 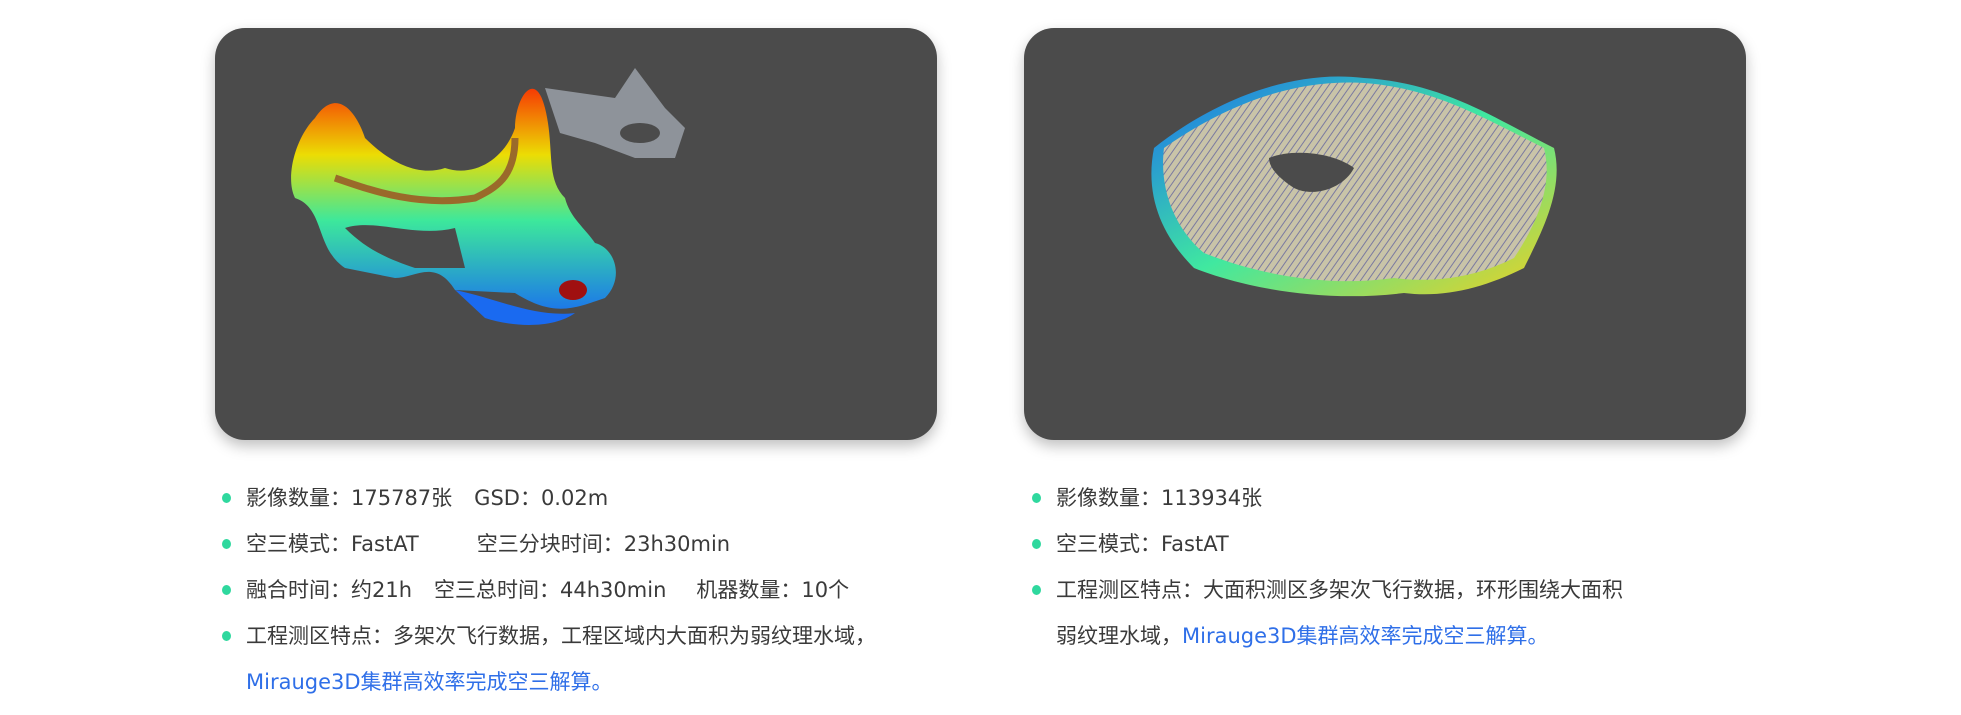 I want to click on list-item: 空三模式：FastAT, so click(x=1392, y=544).